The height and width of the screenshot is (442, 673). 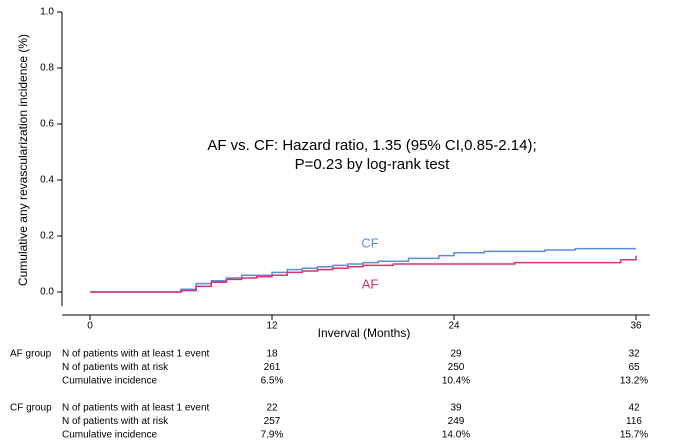 What do you see at coordinates (272, 354) in the screenshot?
I see `table-cell: 18` at bounding box center [272, 354].